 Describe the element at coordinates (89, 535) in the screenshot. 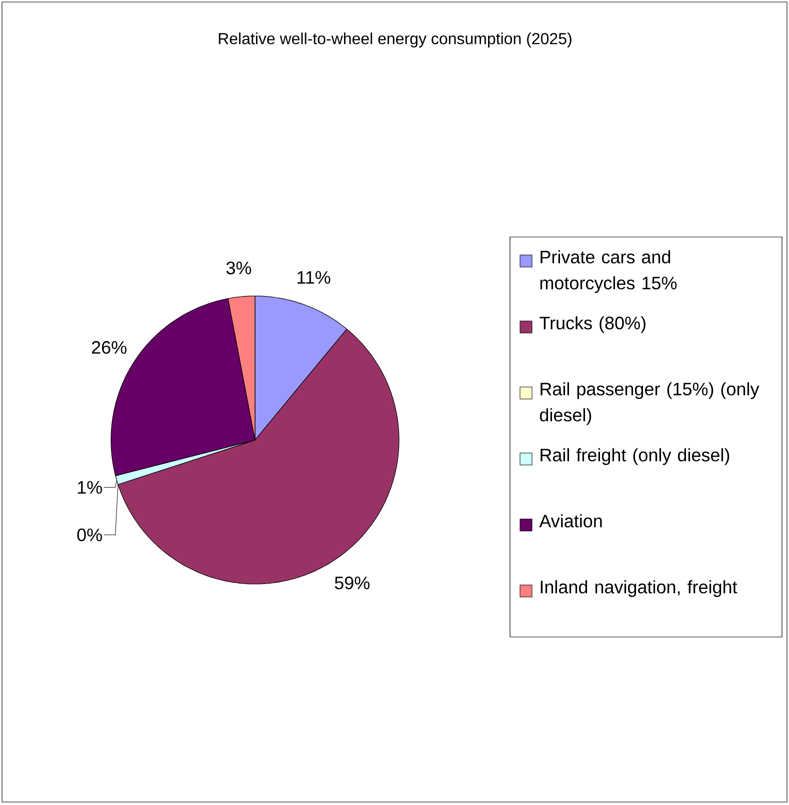

I see `text: 0%` at that location.